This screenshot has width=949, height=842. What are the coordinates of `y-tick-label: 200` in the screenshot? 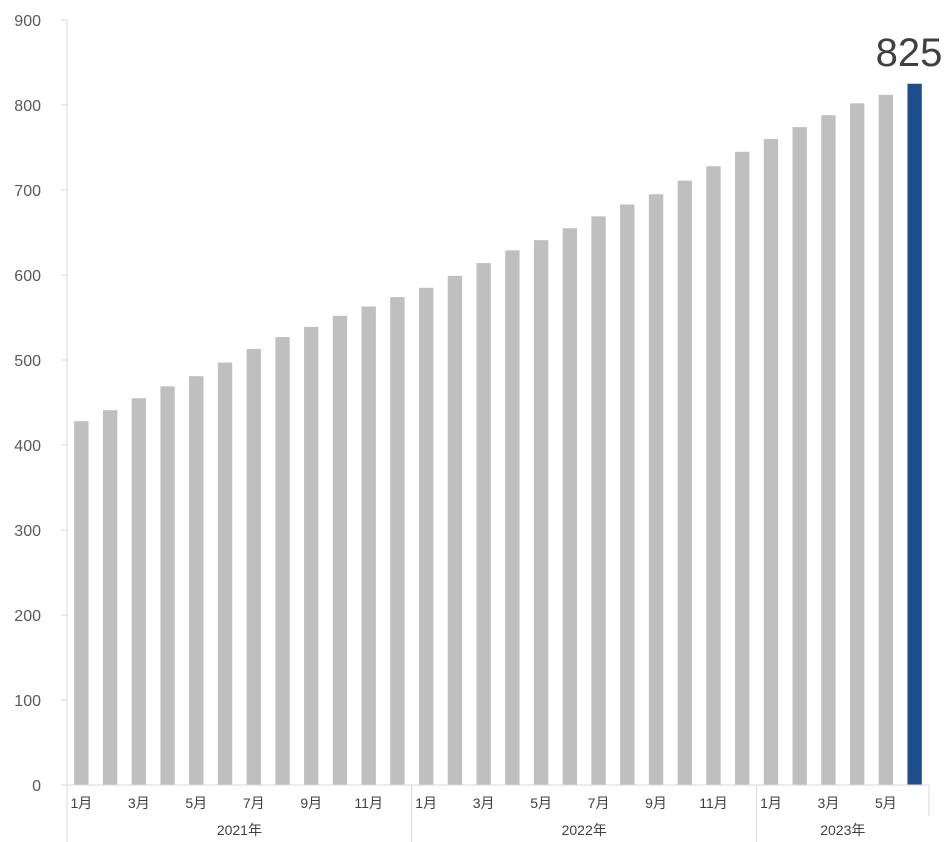 It's located at (27, 616).